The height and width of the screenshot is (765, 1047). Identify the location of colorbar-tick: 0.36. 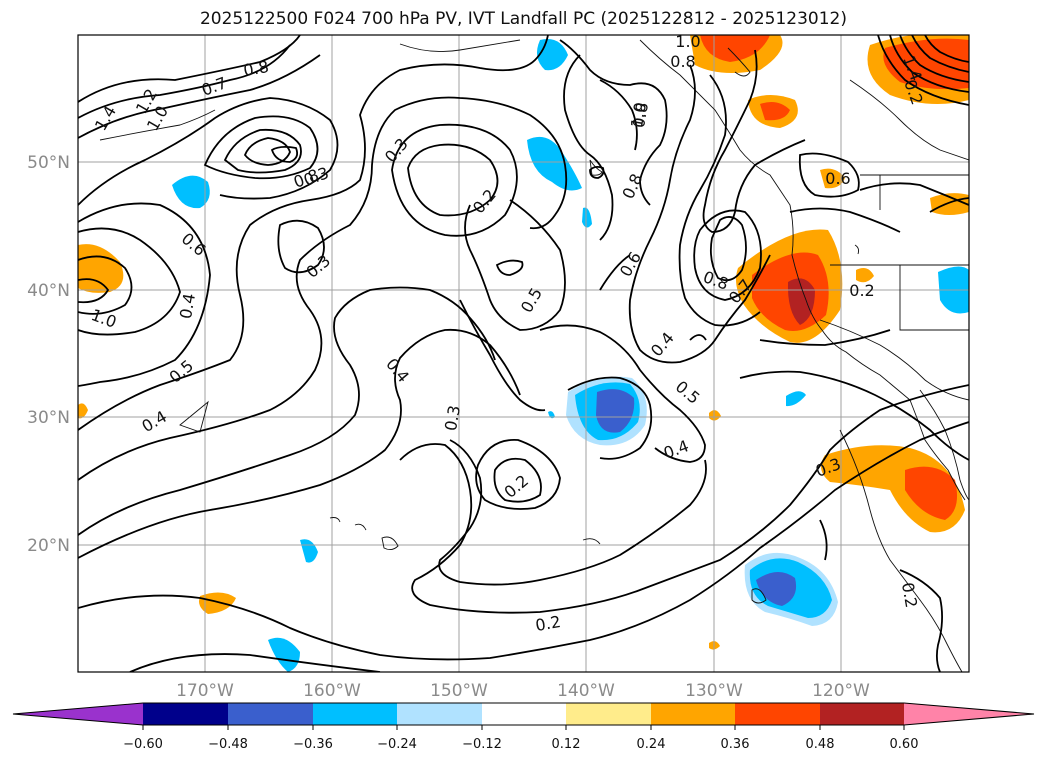
(735, 744).